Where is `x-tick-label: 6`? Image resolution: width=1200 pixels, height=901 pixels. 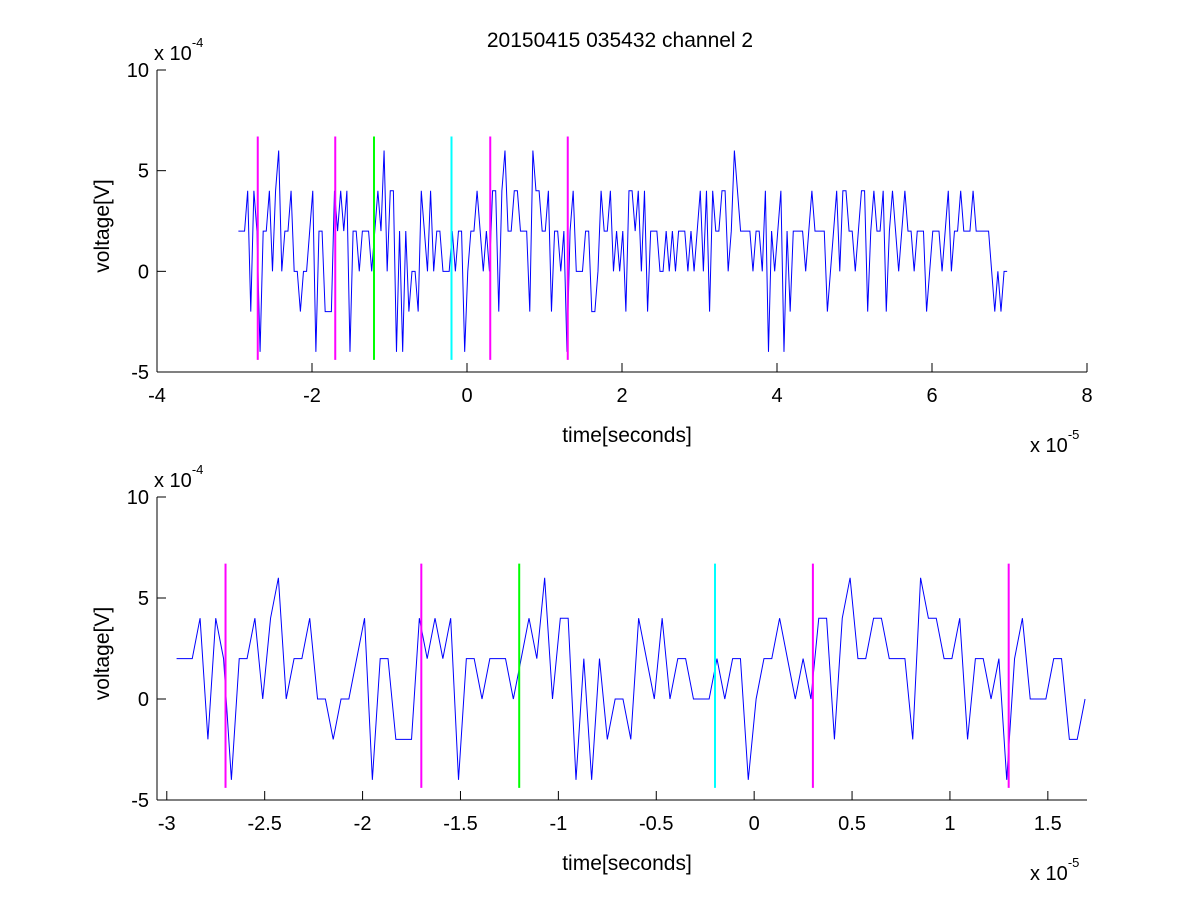 x-tick-label: 6 is located at coordinates (931, 396).